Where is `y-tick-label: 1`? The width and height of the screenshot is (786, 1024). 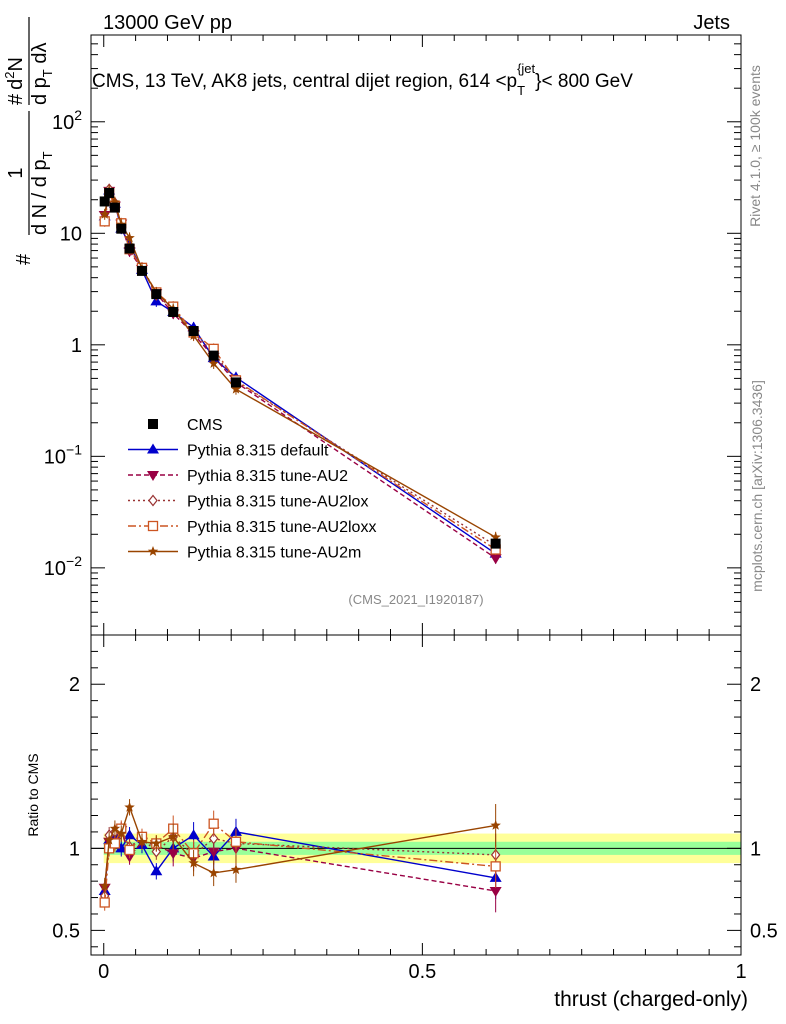
y-tick-label: 1 is located at coordinates (76, 346).